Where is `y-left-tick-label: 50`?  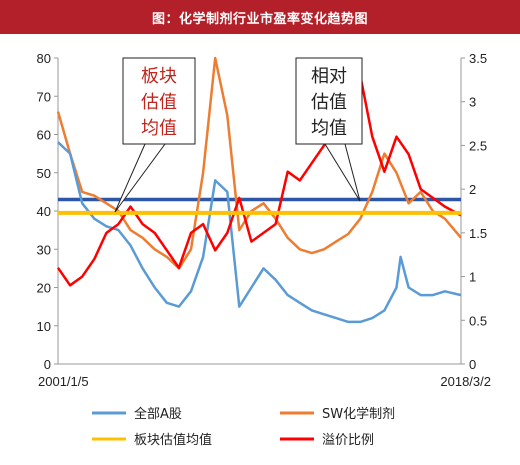 y-left-tick-label: 50 is located at coordinates (44, 173).